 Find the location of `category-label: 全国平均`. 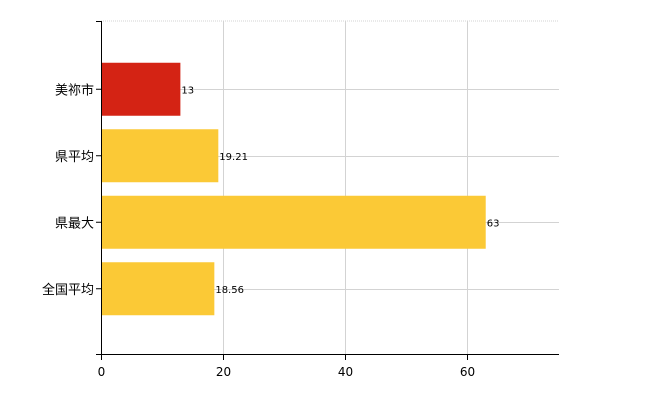

category-label: 全国平均 is located at coordinates (68, 290).